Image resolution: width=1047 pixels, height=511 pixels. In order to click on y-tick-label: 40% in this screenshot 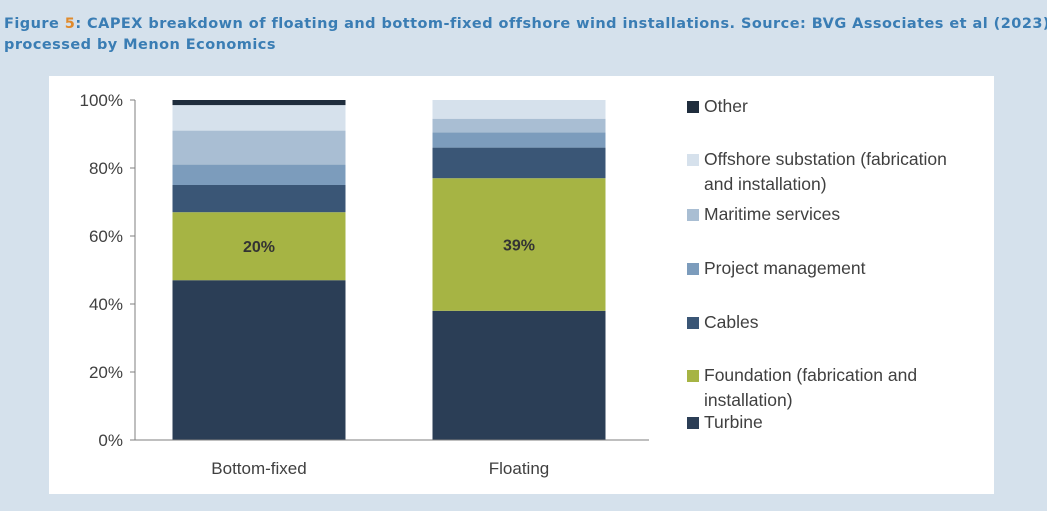, I will do `click(106, 304)`.